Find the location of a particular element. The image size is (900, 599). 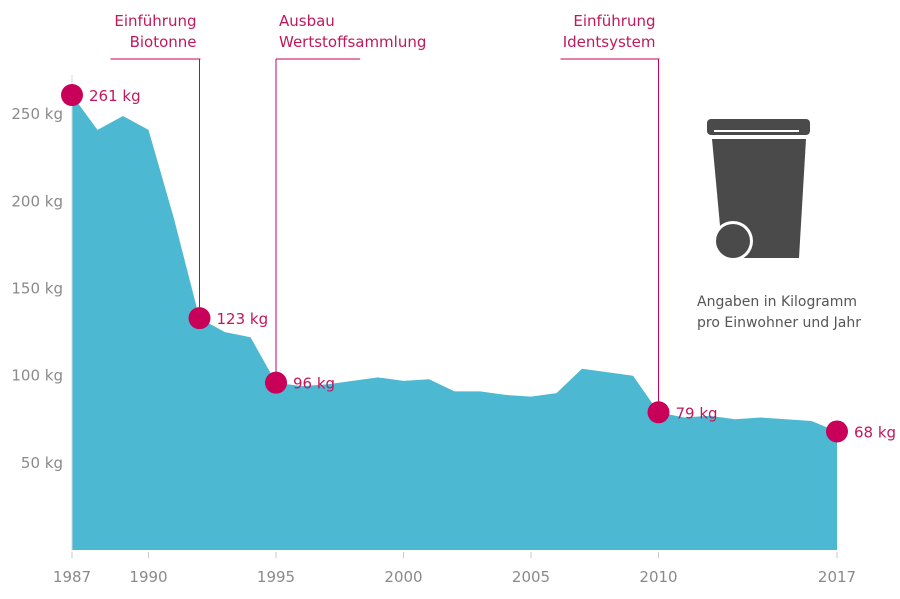

x-tick-label: 2005 is located at coordinates (531, 577).